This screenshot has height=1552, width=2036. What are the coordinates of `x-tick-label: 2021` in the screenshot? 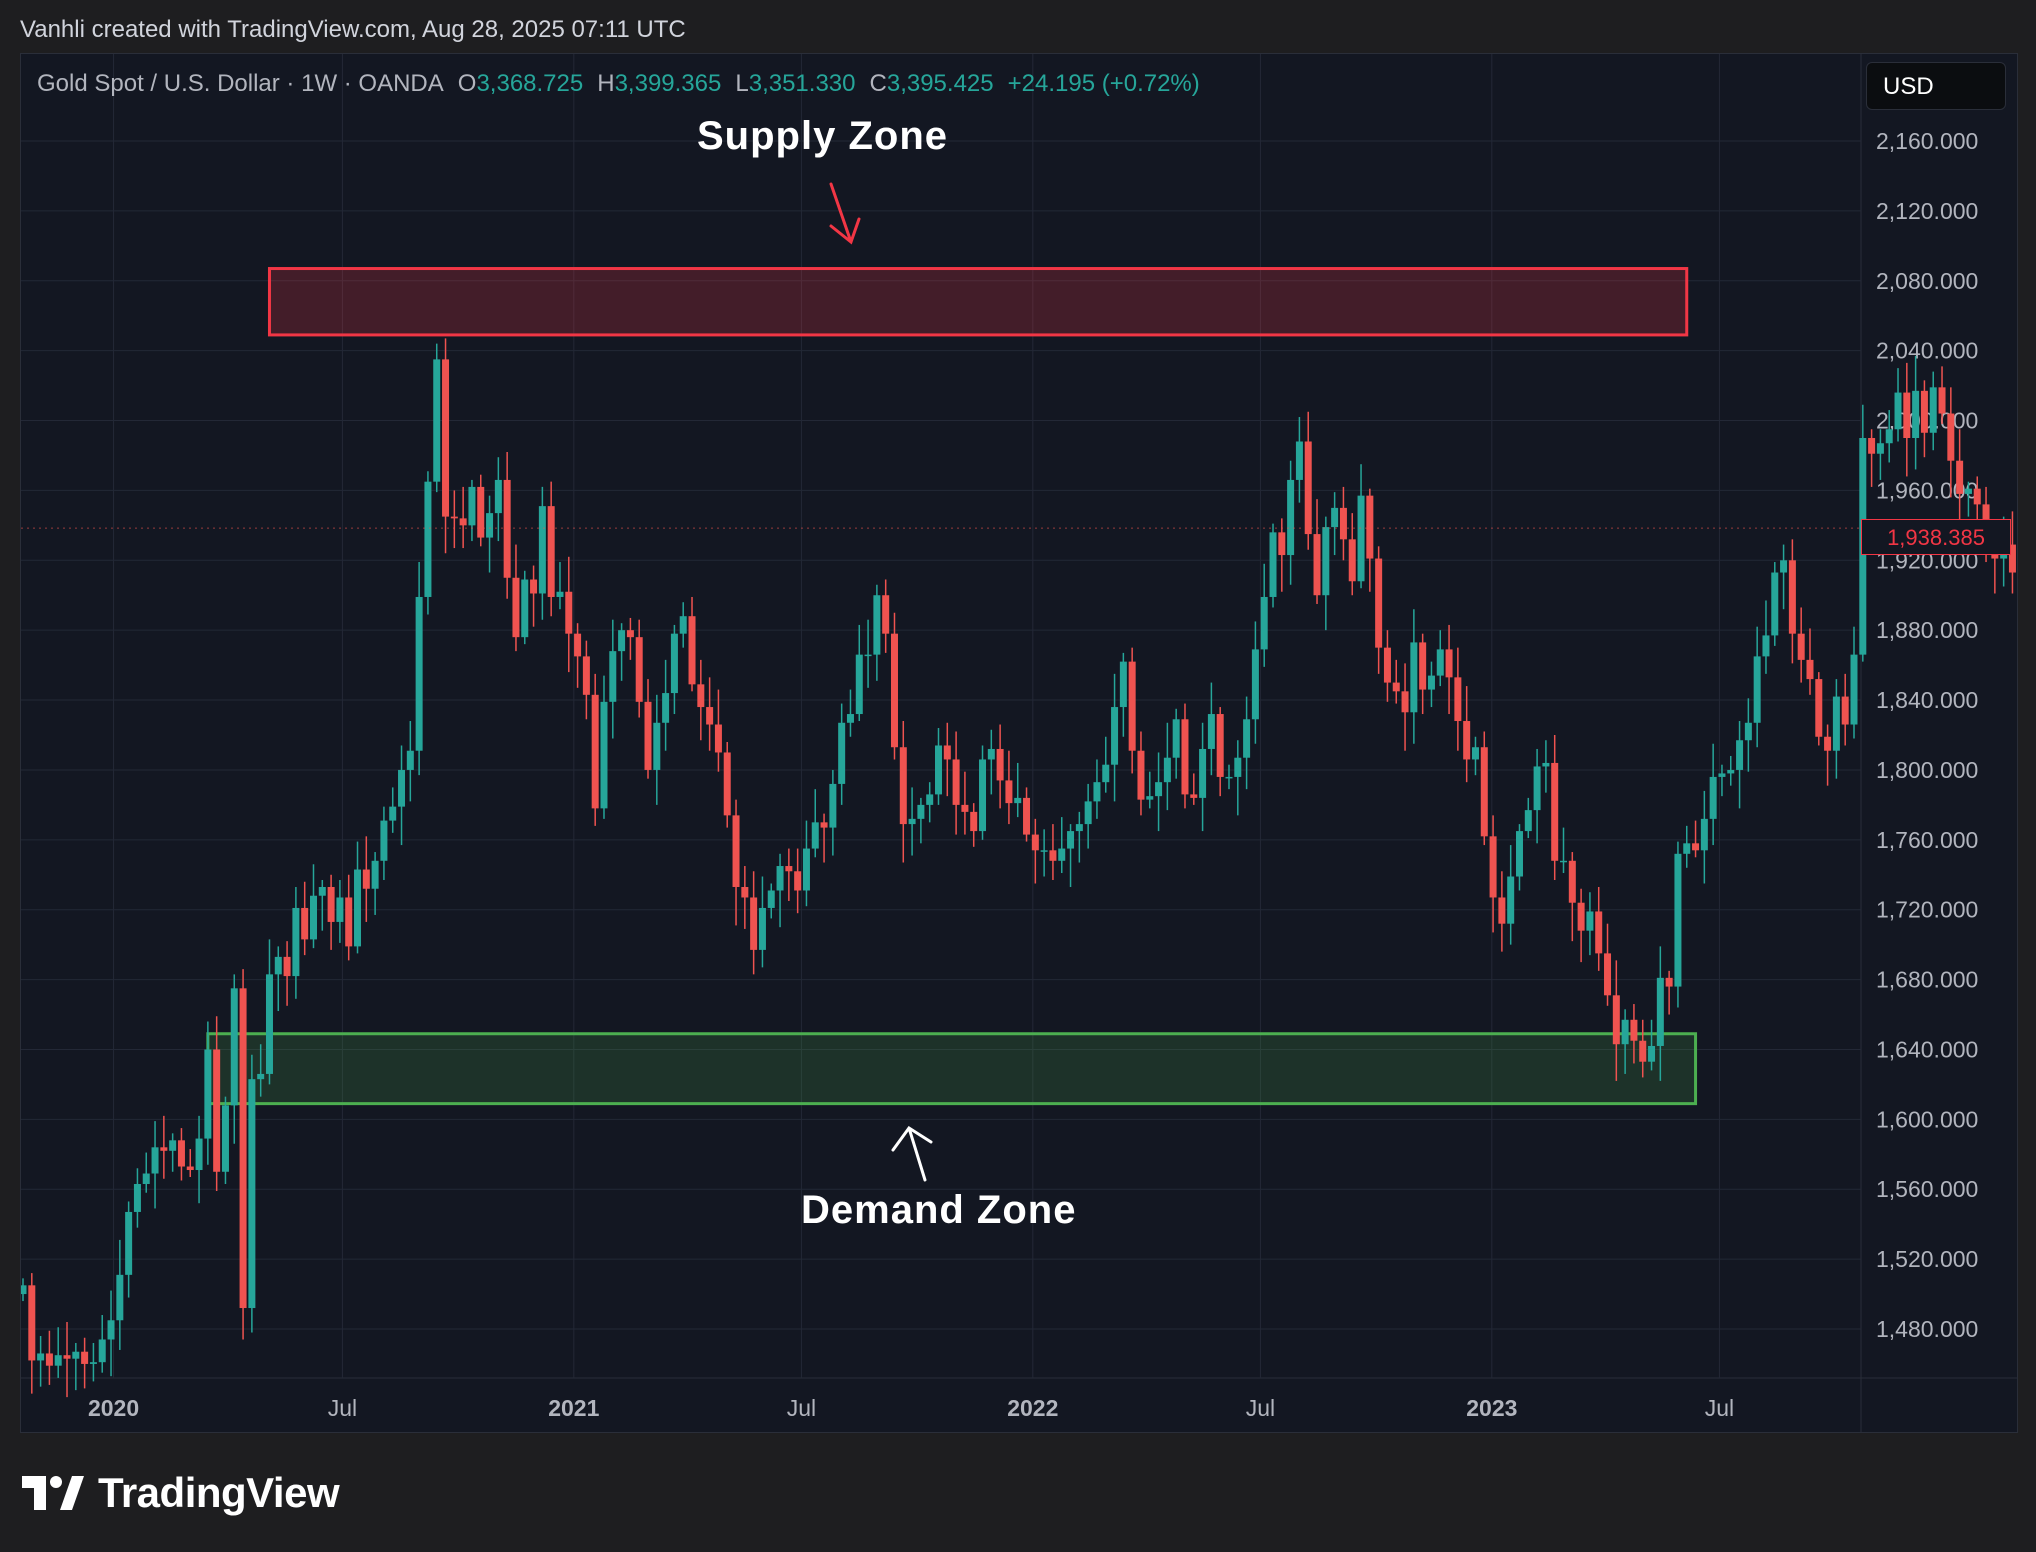 It's located at (573, 1408).